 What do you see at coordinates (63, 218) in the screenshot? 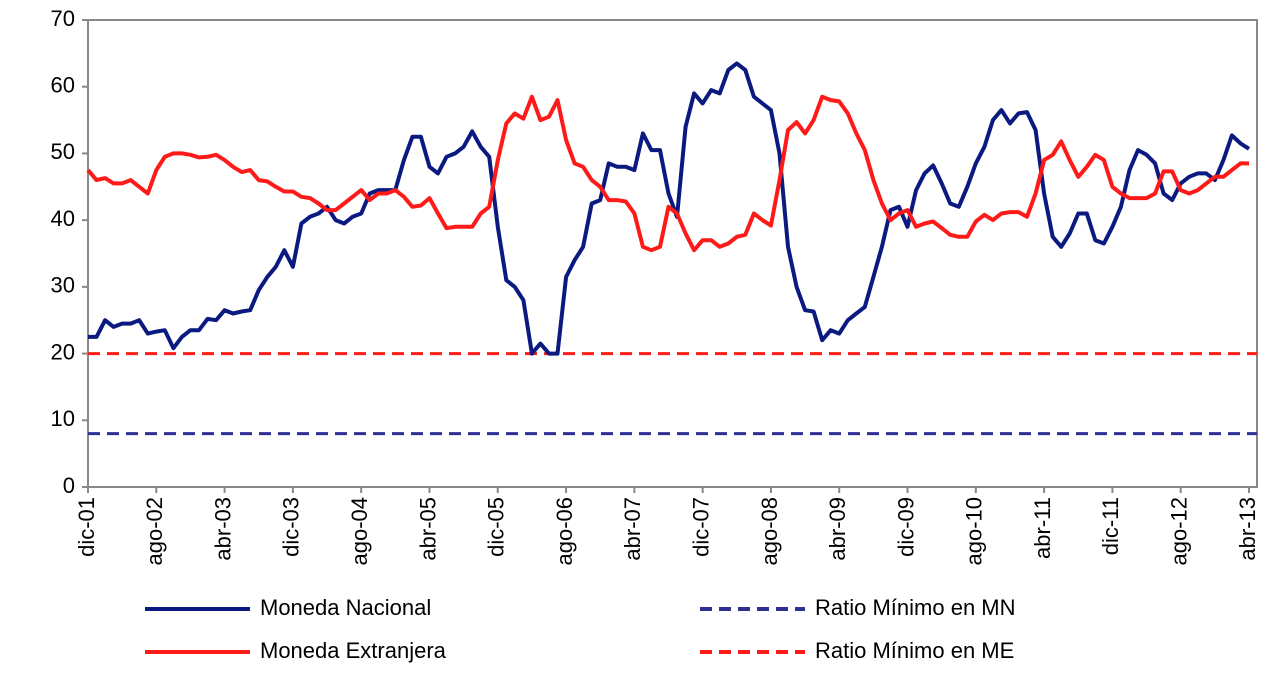
I see `y-tick-label: 40` at bounding box center [63, 218].